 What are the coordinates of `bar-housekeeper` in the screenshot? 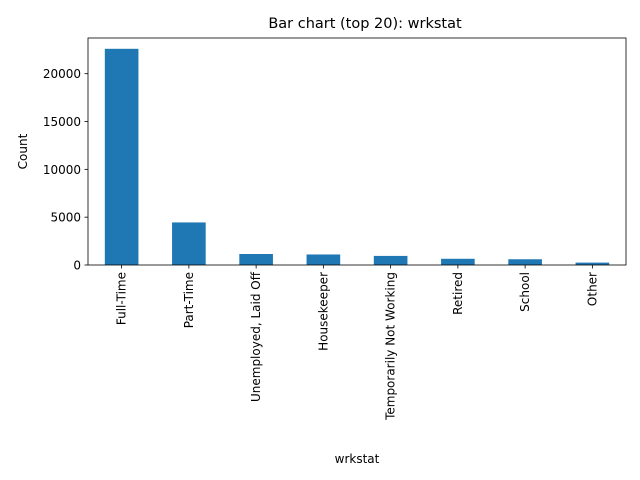 It's located at (323, 259).